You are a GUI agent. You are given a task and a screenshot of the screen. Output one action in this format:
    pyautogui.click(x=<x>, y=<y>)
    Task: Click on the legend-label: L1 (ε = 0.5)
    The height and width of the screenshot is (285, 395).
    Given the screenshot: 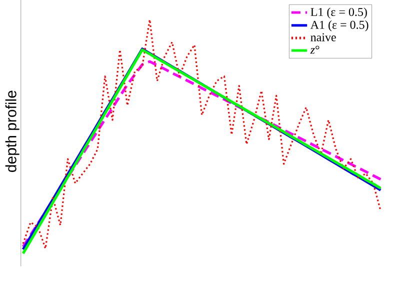 What is the action you would take?
    pyautogui.click(x=338, y=13)
    